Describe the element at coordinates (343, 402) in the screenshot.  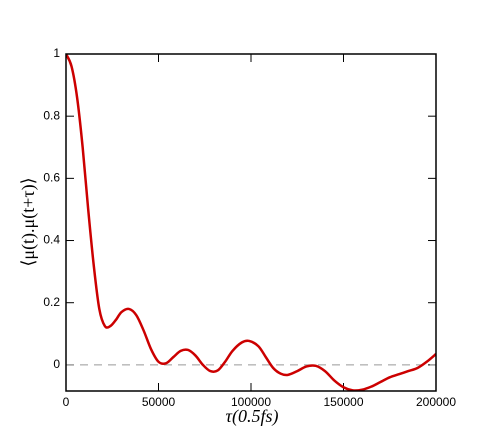
I see `x-tick-label: 150000` at that location.